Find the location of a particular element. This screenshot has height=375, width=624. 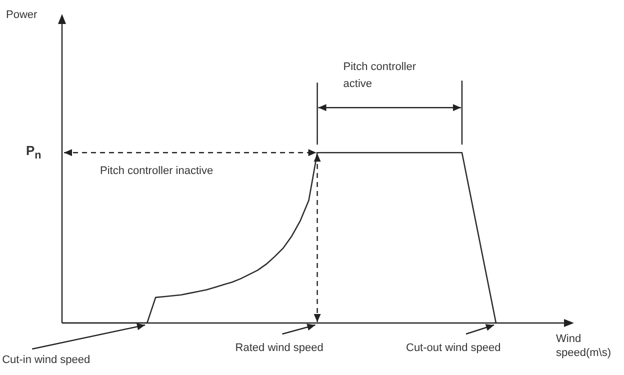

text: P$_{n}$ is located at coordinates (34, 152).